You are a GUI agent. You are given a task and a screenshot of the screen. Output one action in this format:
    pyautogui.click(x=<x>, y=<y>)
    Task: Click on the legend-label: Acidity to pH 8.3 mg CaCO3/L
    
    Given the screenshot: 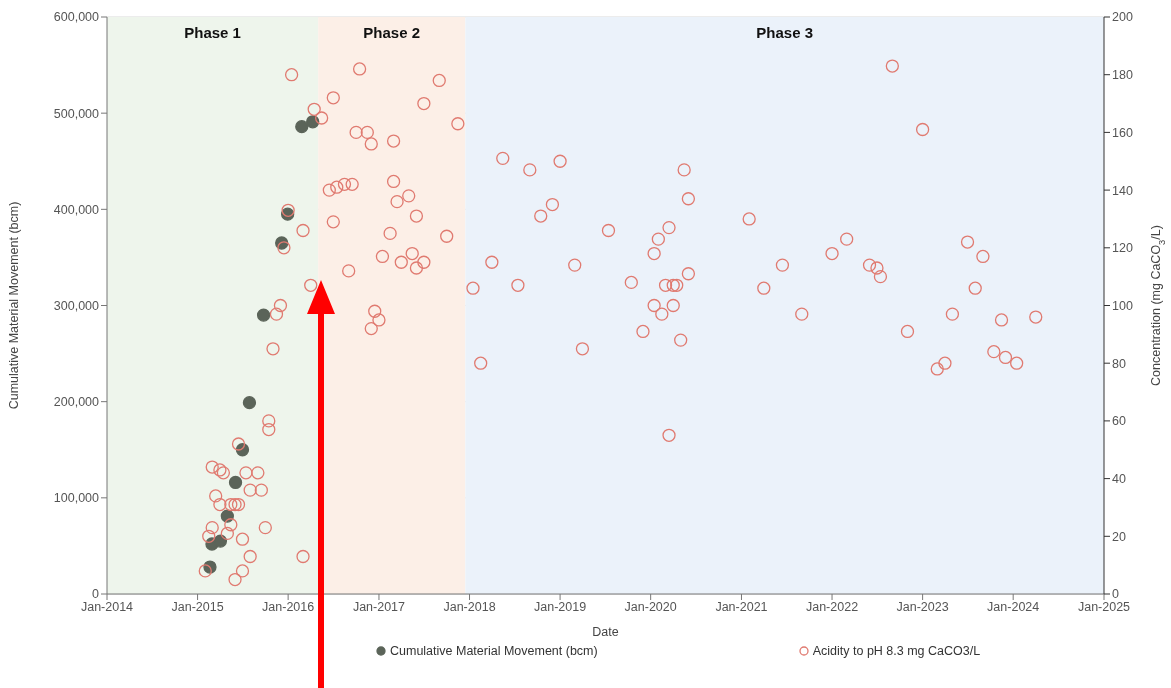 What is the action you would take?
    pyautogui.click(x=896, y=651)
    